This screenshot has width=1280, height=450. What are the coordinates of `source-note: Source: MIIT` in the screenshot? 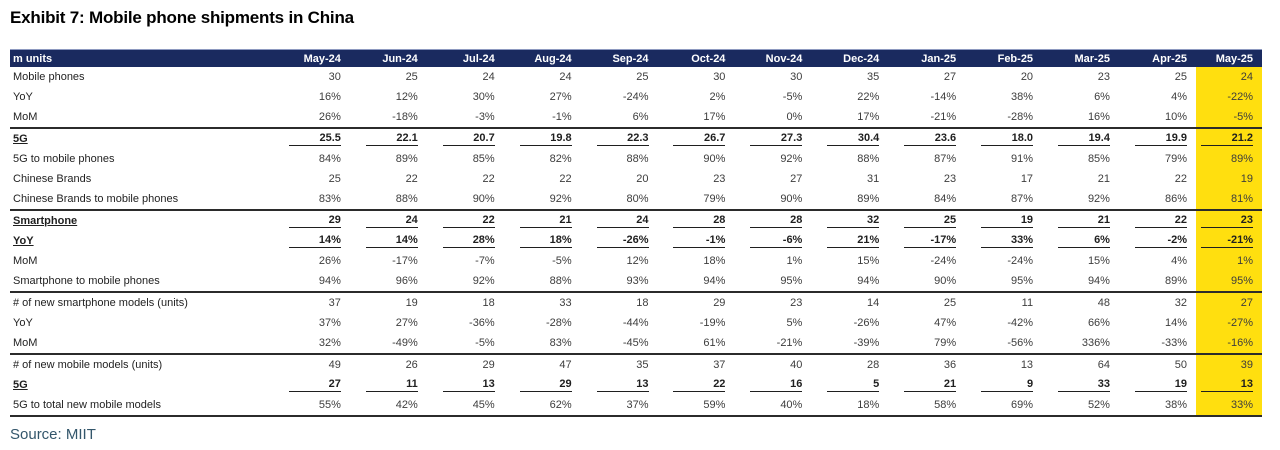 It's located at (53, 434).